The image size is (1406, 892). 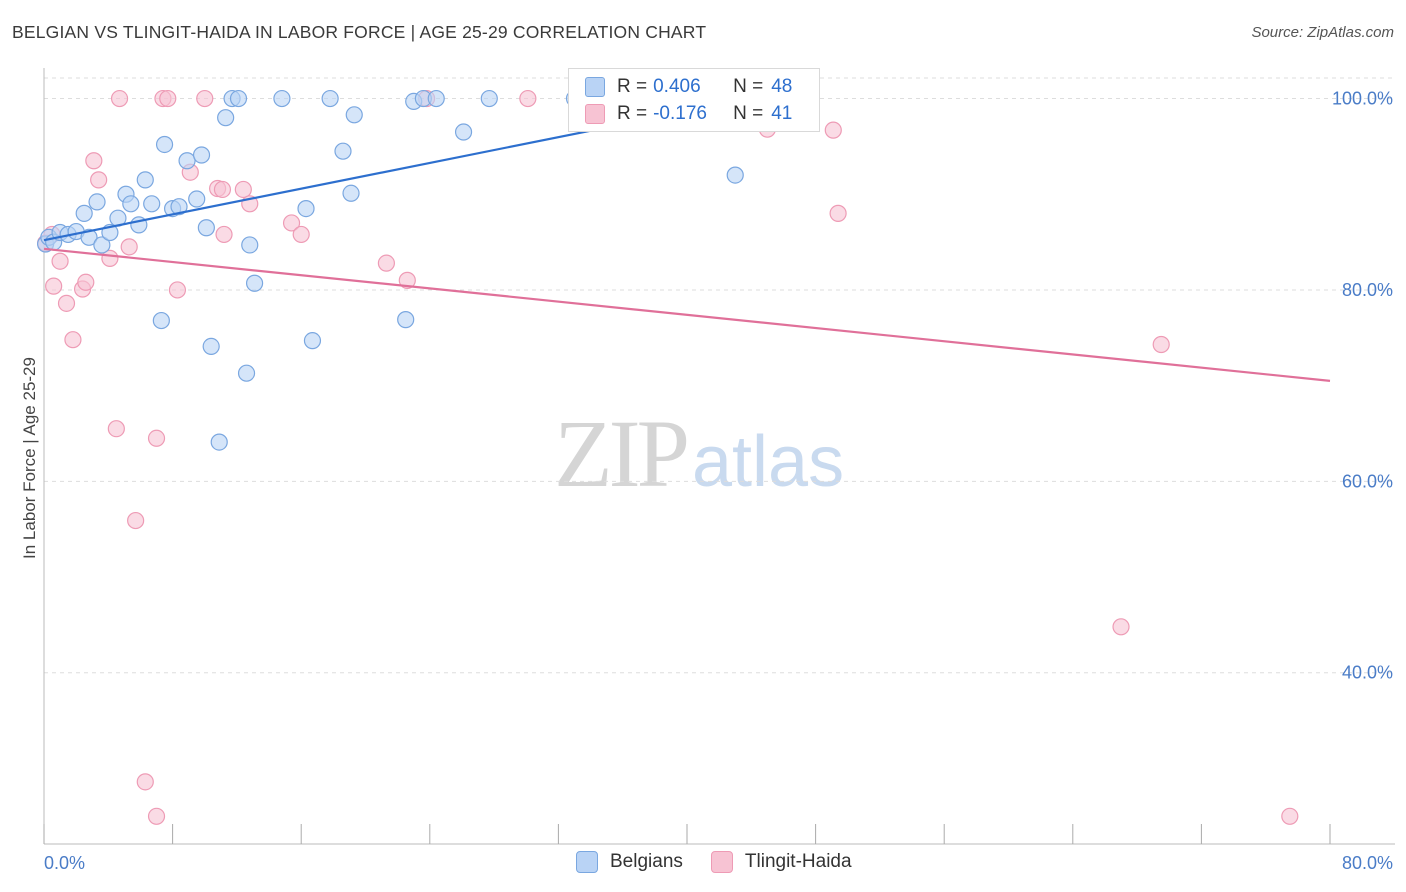 What do you see at coordinates (782, 86) in the screenshot?
I see `legend-n-value: 48` at bounding box center [782, 86].